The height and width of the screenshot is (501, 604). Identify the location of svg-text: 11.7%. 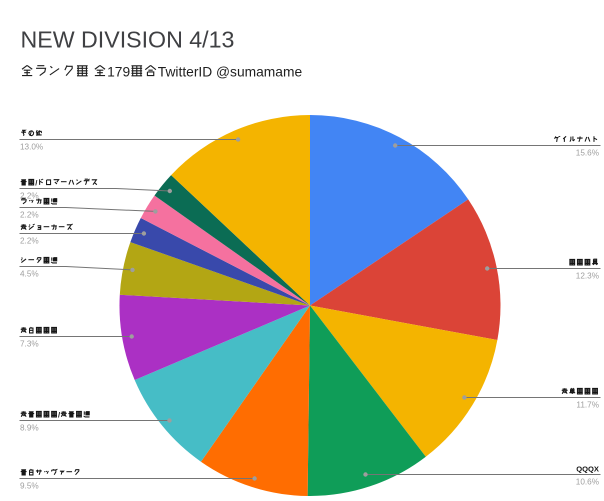
(587, 404).